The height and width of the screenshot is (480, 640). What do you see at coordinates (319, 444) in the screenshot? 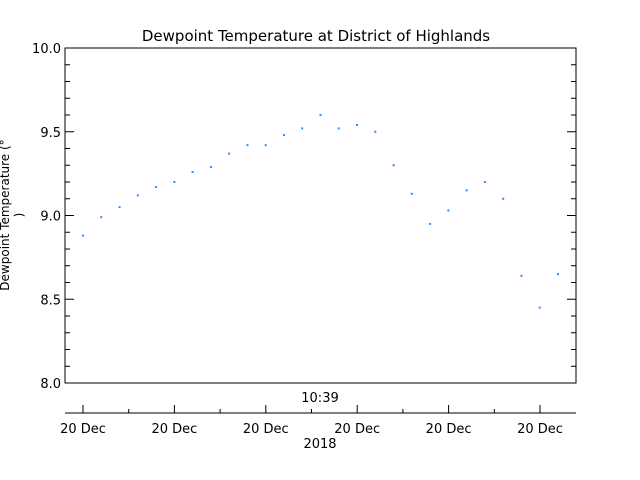
I see `year-label: 2018` at bounding box center [319, 444].